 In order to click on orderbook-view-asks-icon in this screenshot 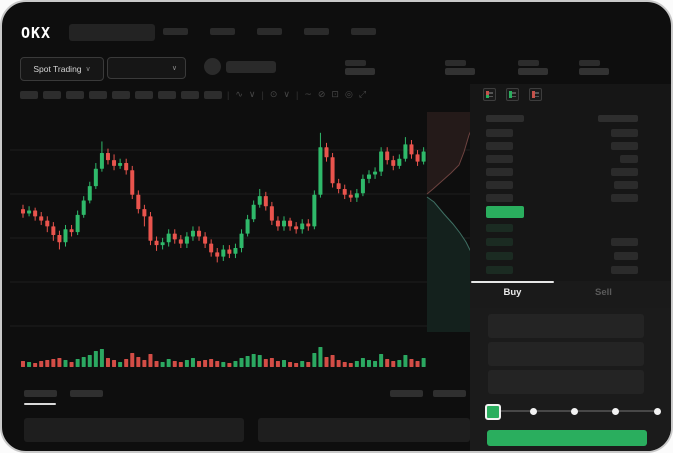, I will do `click(535, 94)`.